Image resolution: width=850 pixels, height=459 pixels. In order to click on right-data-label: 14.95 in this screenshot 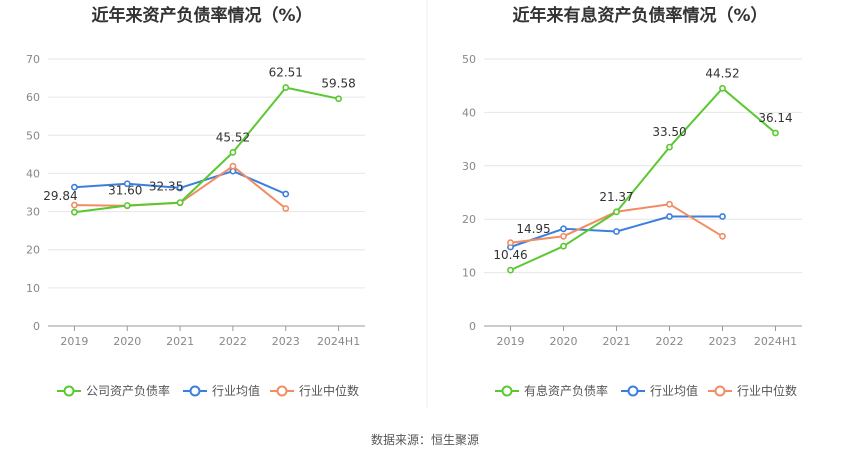, I will do `click(533, 229)`.